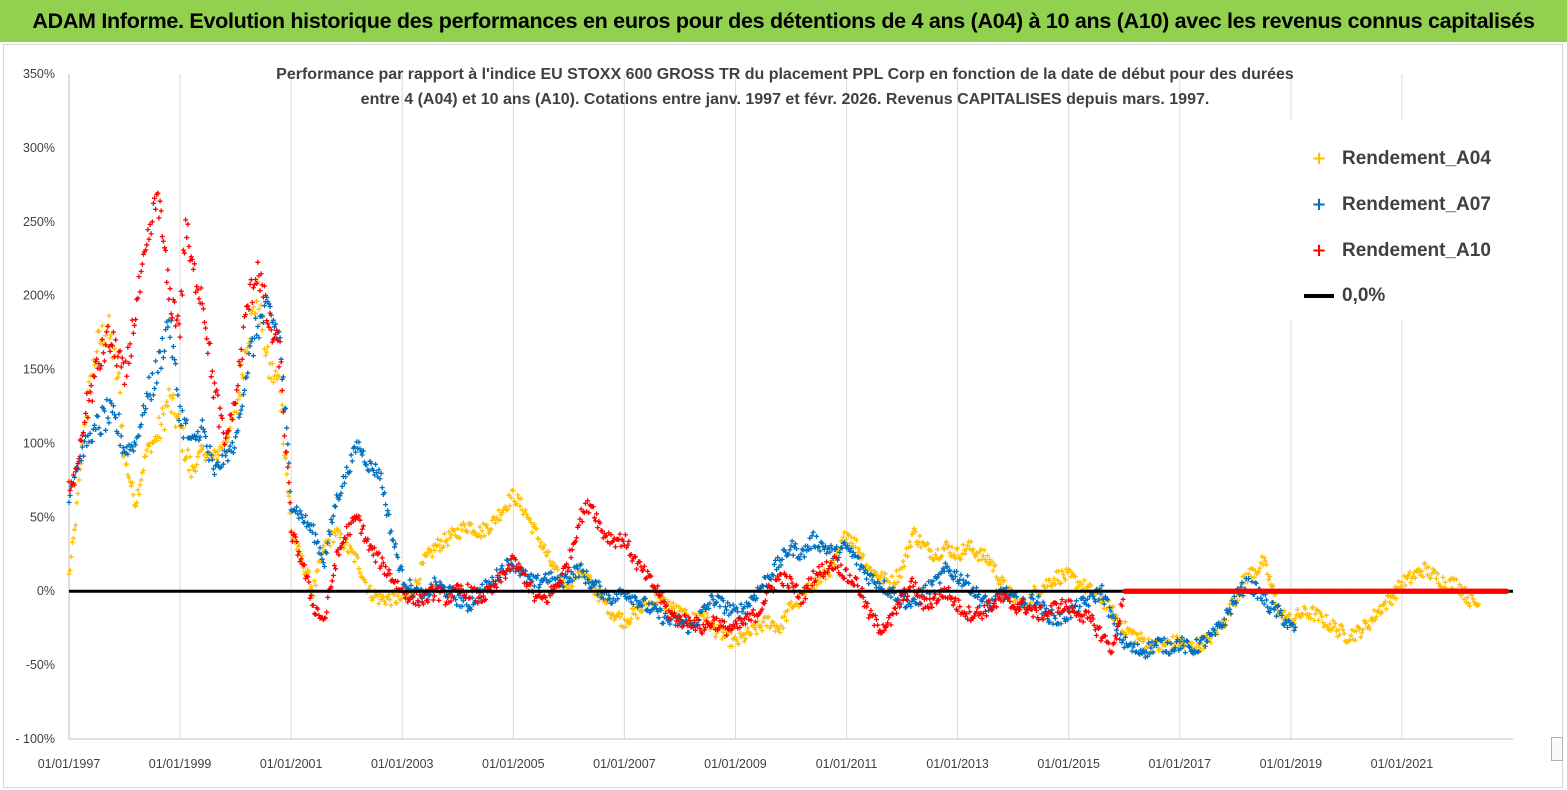  What do you see at coordinates (39, 443) in the screenshot?
I see `y-tick-label: 100%` at bounding box center [39, 443].